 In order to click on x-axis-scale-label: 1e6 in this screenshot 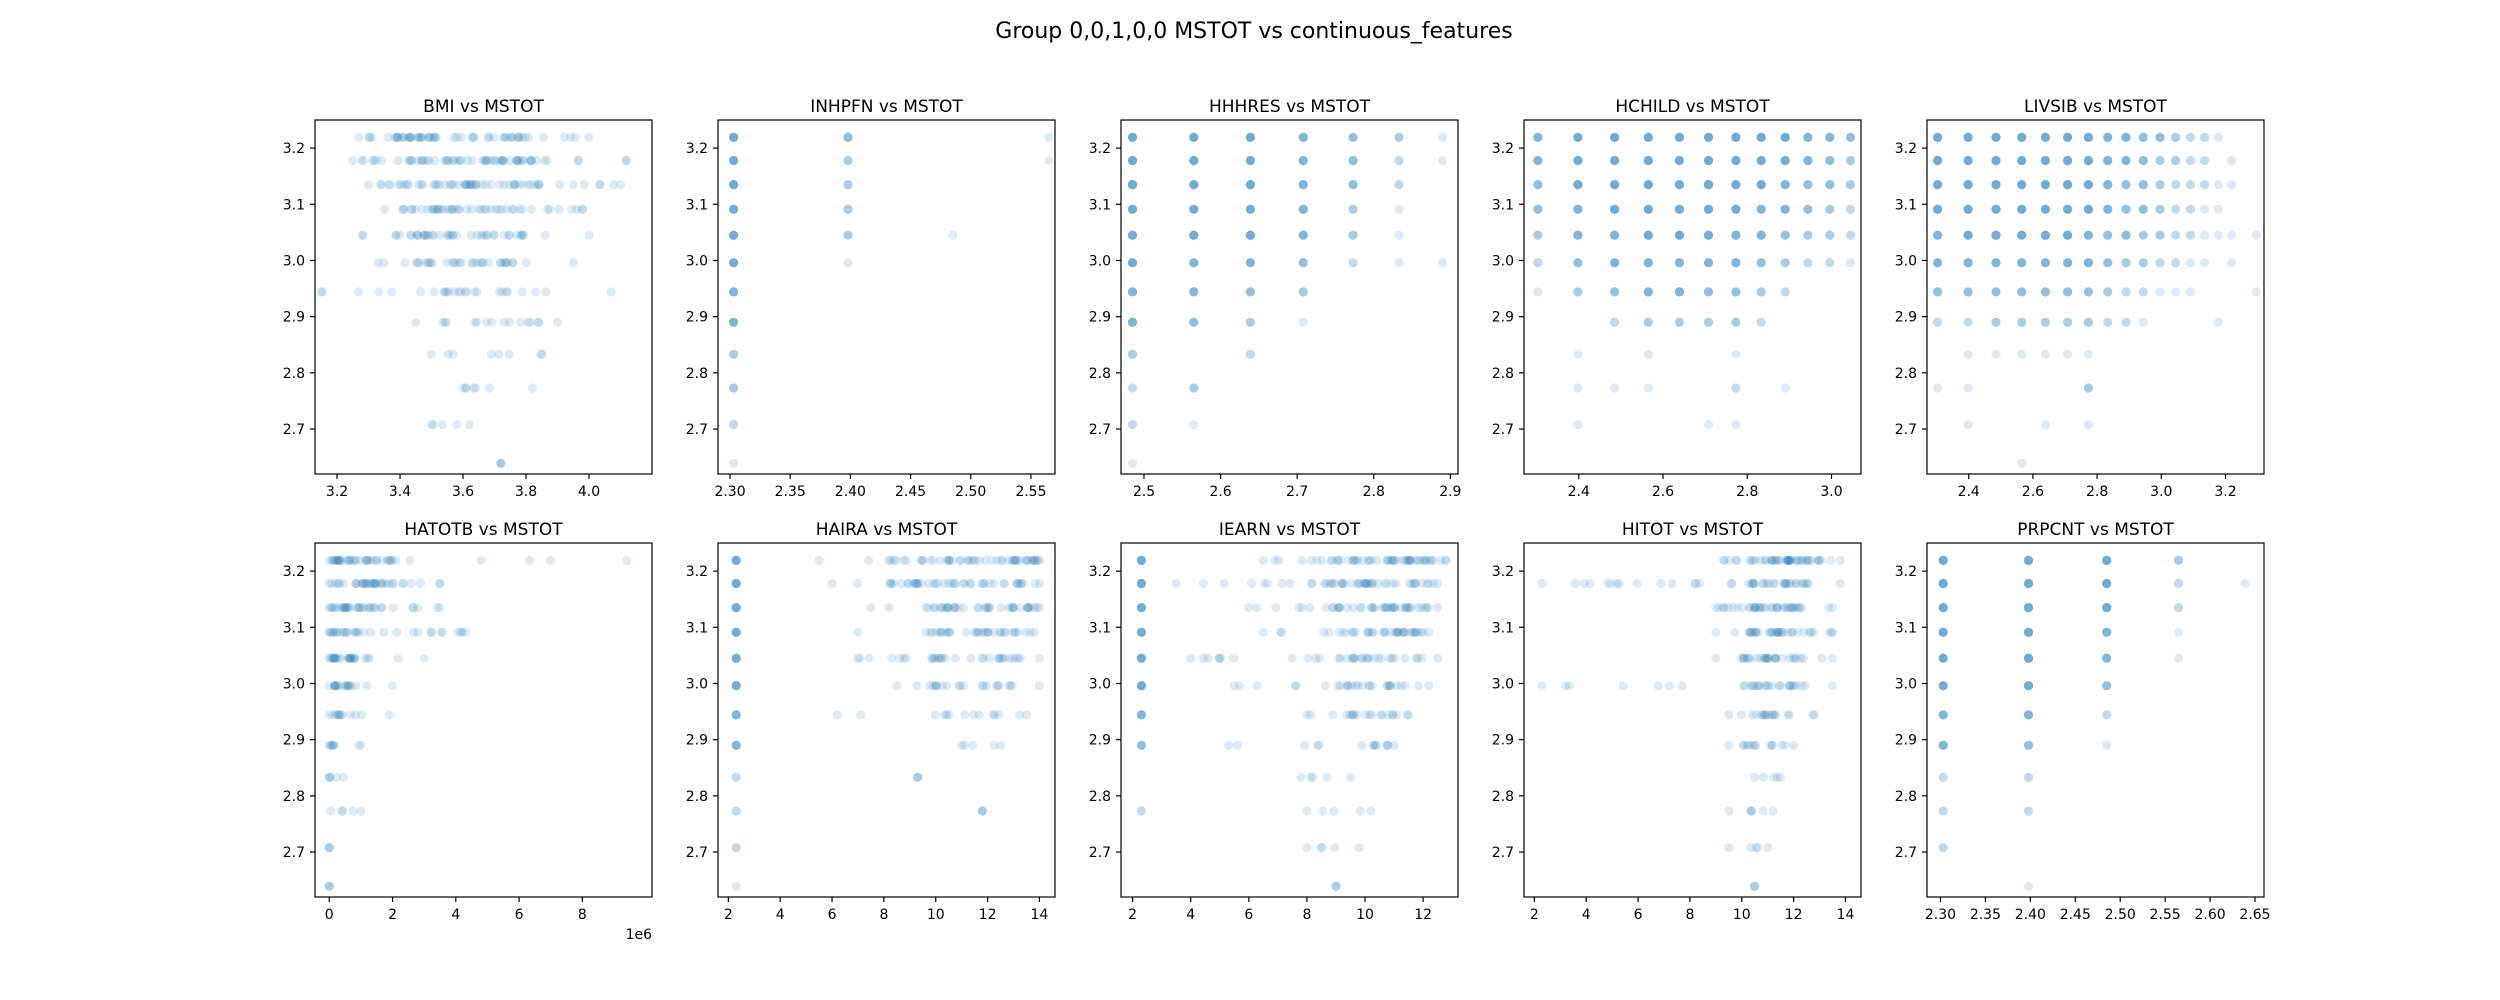, I will do `click(639, 935)`.